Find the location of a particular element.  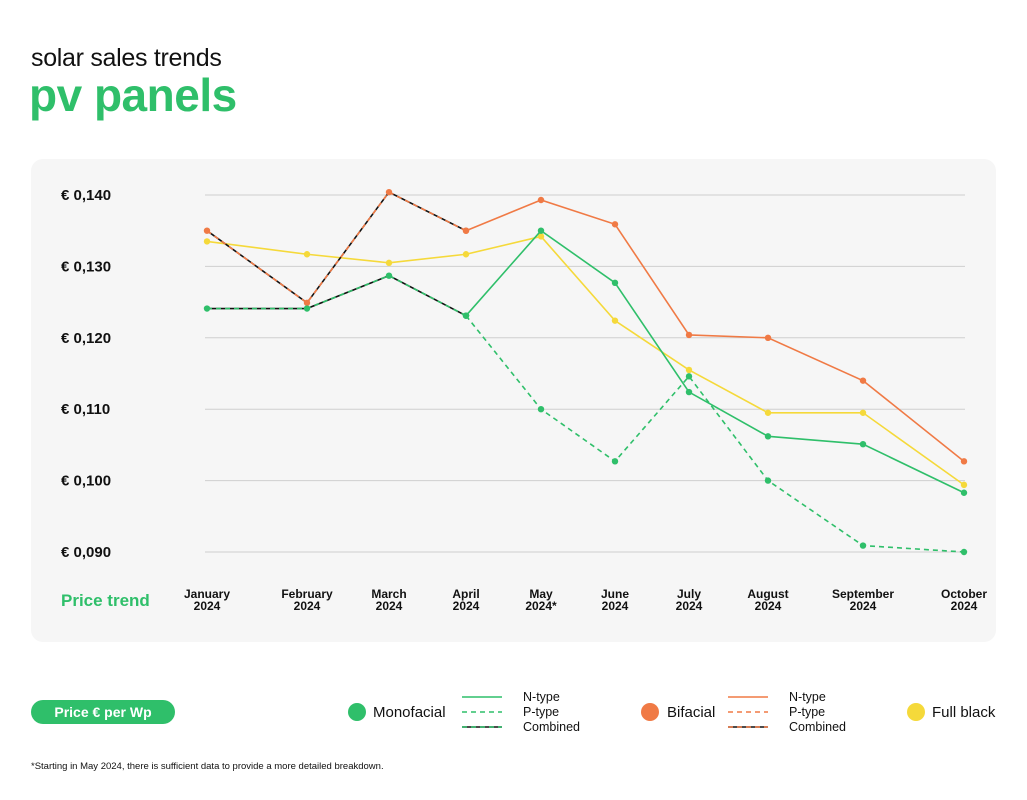

chart-title: pv panels is located at coordinates (133, 95).